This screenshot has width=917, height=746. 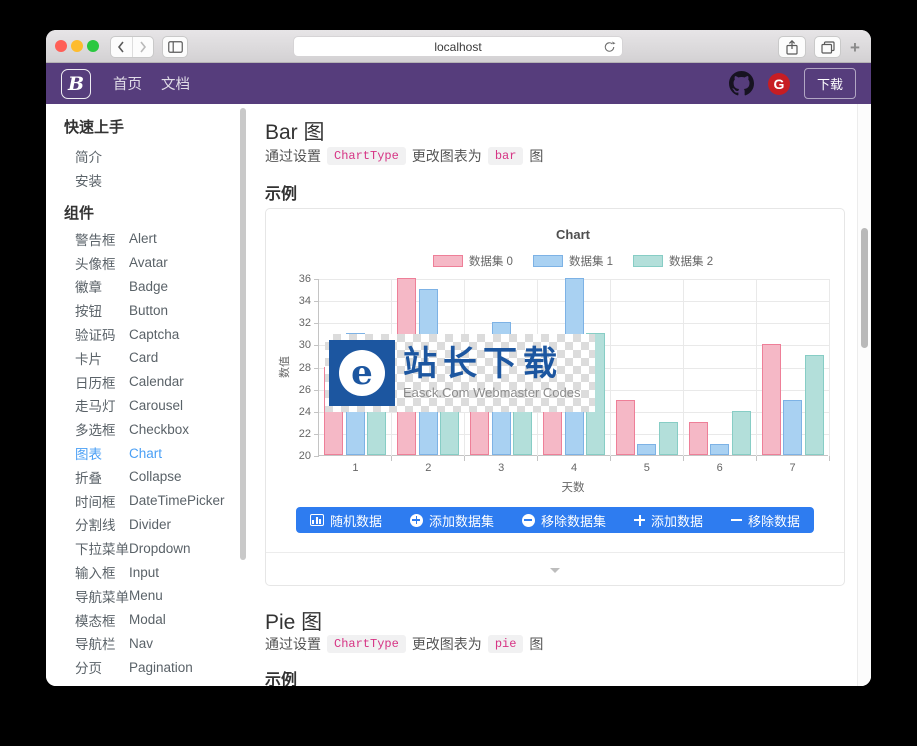 What do you see at coordinates (93, 46) in the screenshot?
I see `zoom-window-button` at bounding box center [93, 46].